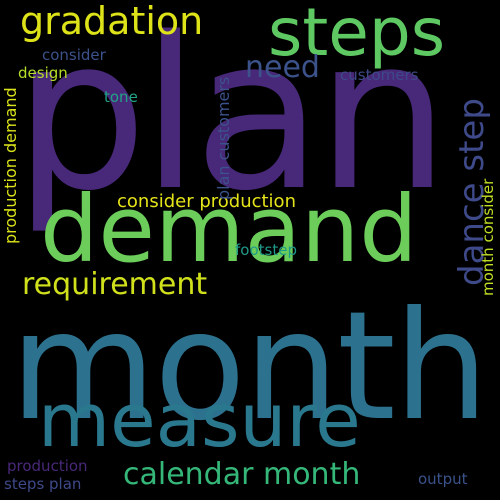 The width and height of the screenshot is (500, 500). What do you see at coordinates (357, 35) in the screenshot?
I see `word-steps: steps` at bounding box center [357, 35].